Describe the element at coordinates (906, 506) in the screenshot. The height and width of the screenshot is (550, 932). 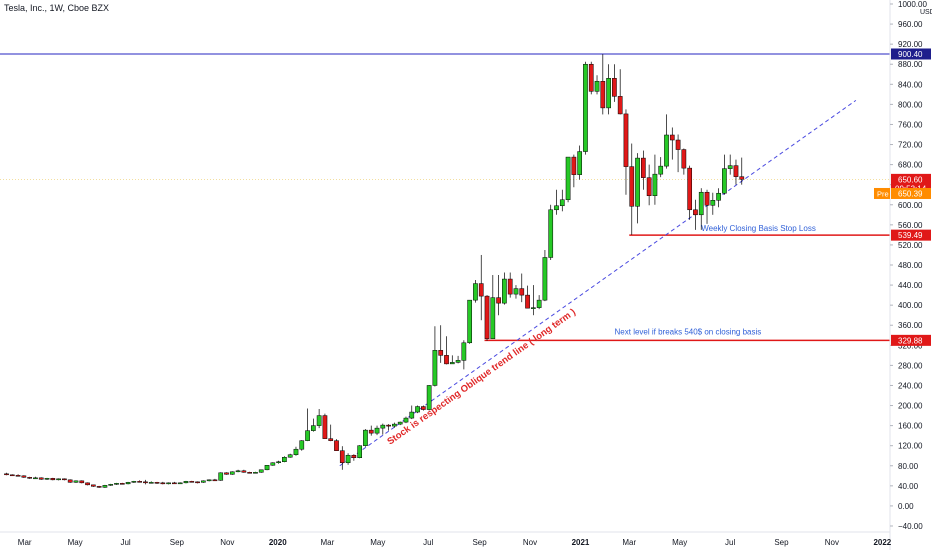
I see `y-tick-label: 0.00` at that location.